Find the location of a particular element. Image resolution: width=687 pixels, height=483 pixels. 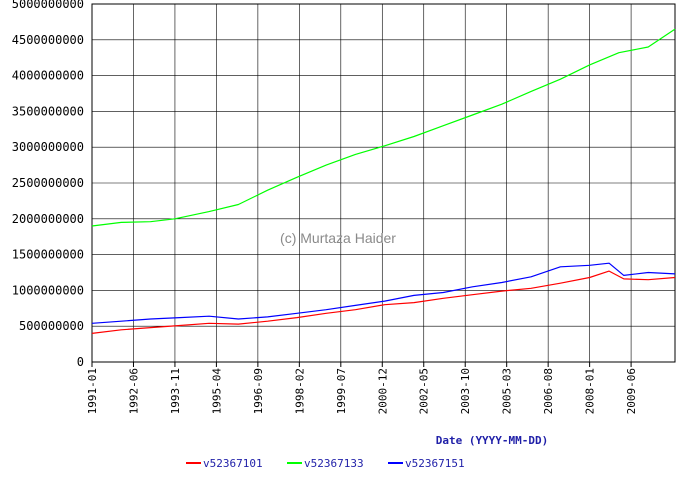

x-tick-label: 1992-06 is located at coordinates (133, 391).